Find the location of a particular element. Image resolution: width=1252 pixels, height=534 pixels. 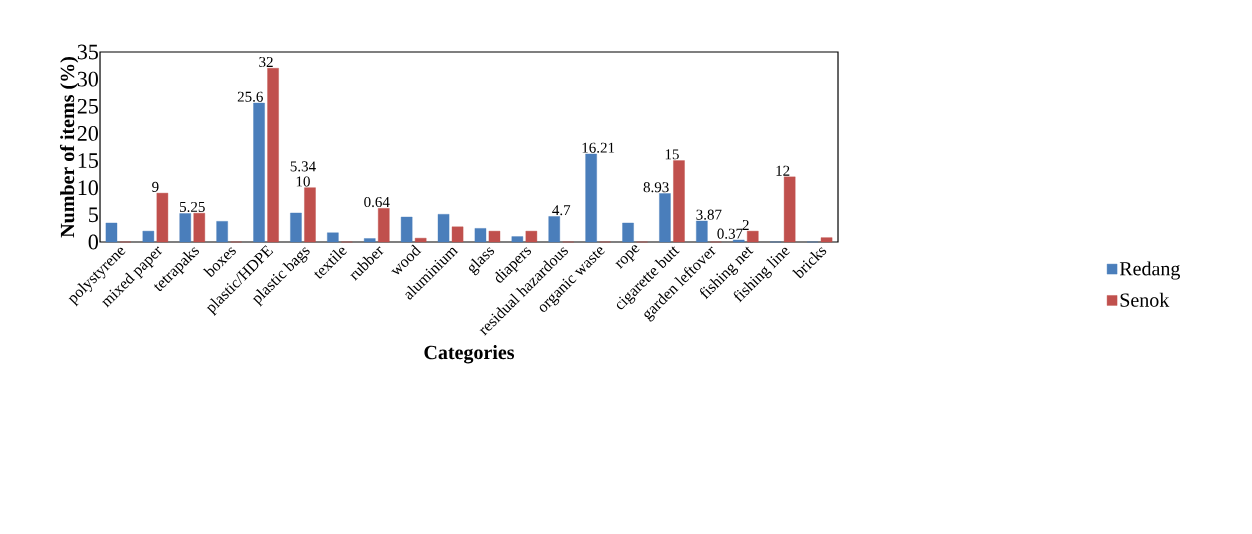

y-tick-label: 5 is located at coordinates (93, 215).